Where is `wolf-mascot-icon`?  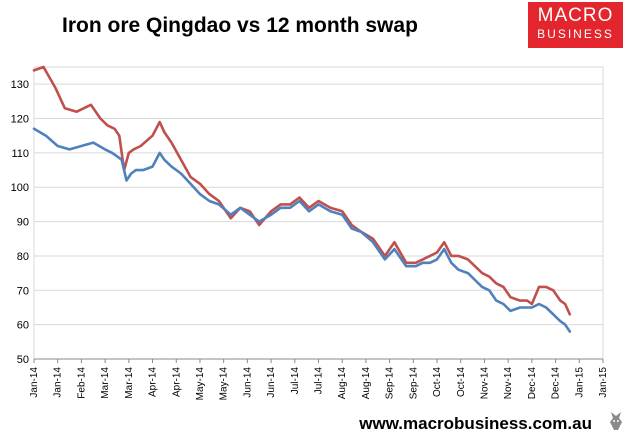 wolf-mascot-icon is located at coordinates (616, 421).